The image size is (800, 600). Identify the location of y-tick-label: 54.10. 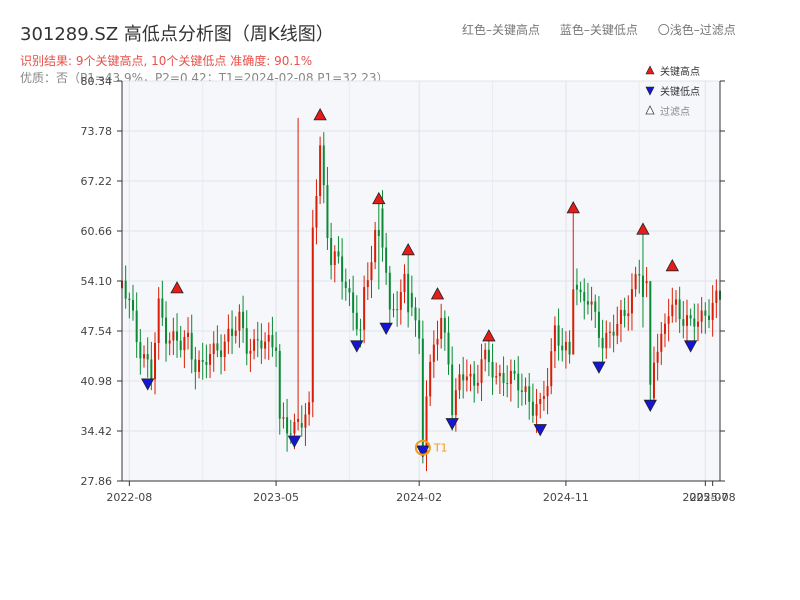
(97, 281).